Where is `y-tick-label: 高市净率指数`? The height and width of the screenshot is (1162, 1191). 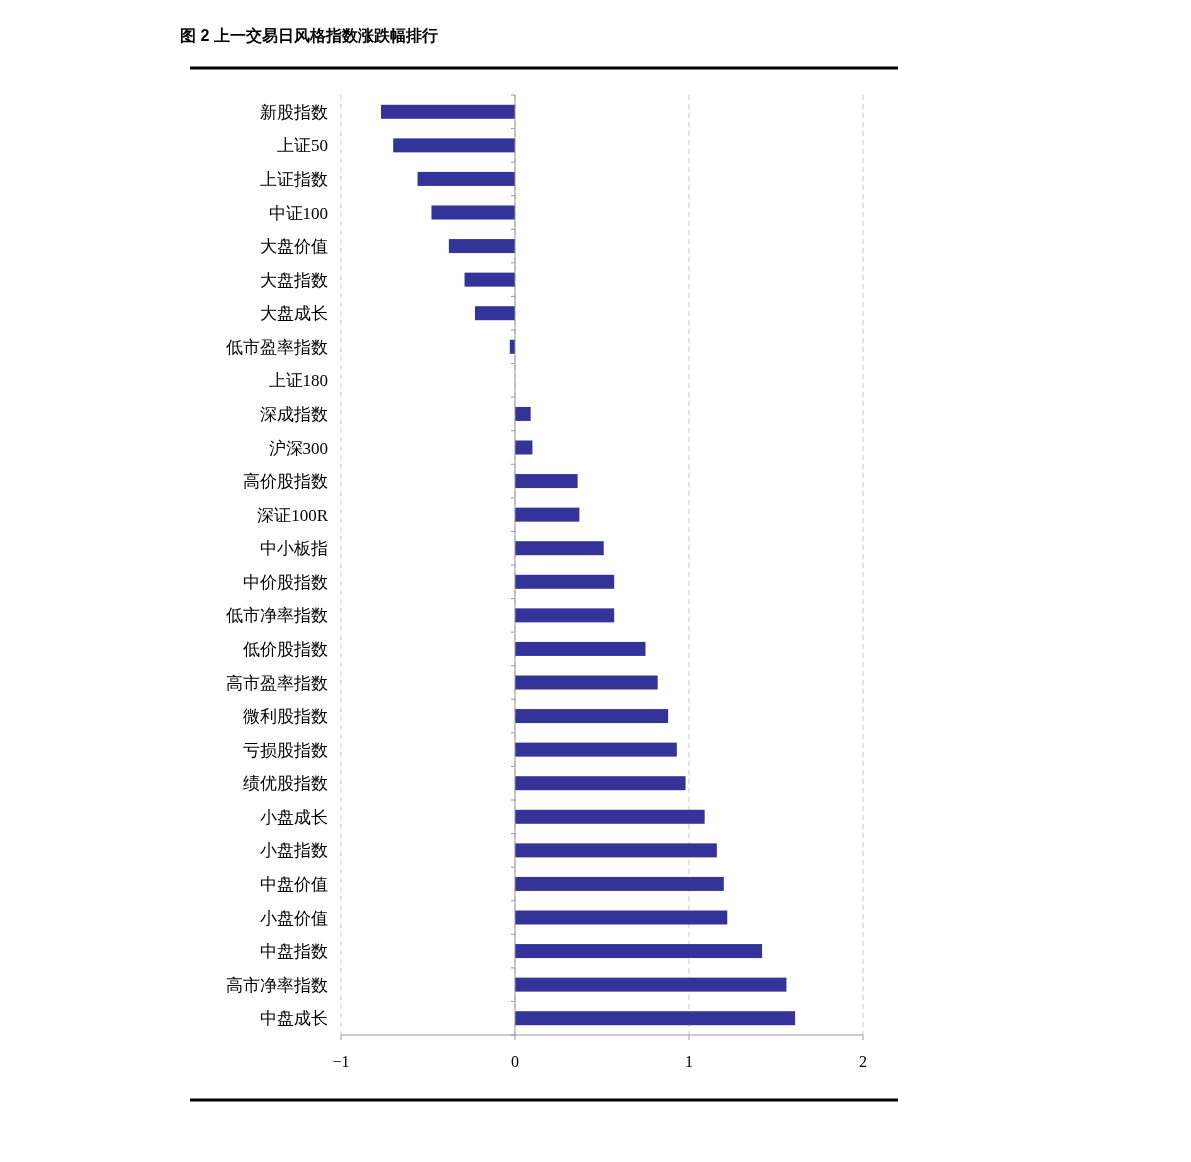 y-tick-label: 高市净率指数 is located at coordinates (277, 985).